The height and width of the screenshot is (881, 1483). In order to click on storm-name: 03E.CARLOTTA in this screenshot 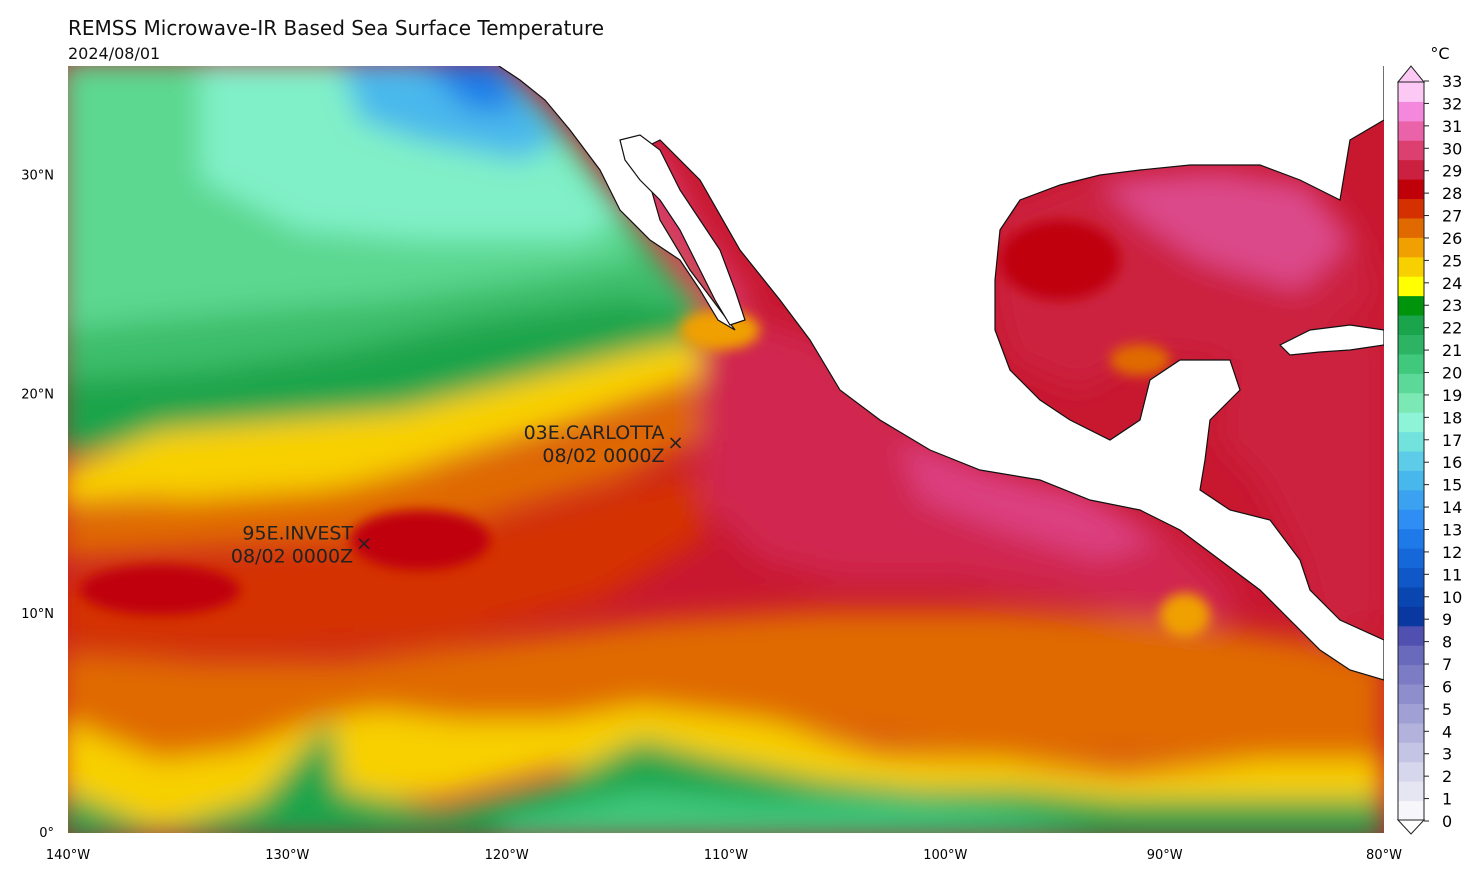, I will do `click(594, 433)`.